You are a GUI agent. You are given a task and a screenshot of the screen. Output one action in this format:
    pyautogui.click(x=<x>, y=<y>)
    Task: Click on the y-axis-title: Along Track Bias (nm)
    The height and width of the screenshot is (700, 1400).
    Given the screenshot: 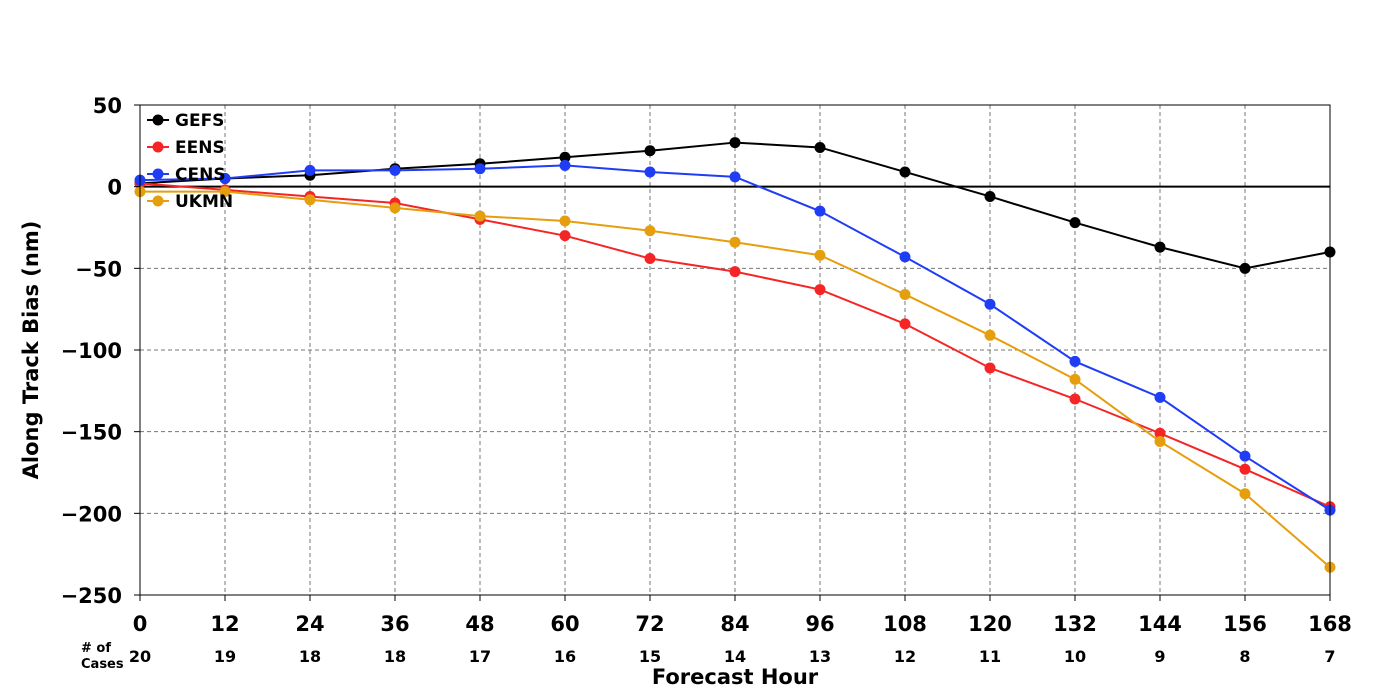 What is the action you would take?
    pyautogui.click(x=31, y=350)
    